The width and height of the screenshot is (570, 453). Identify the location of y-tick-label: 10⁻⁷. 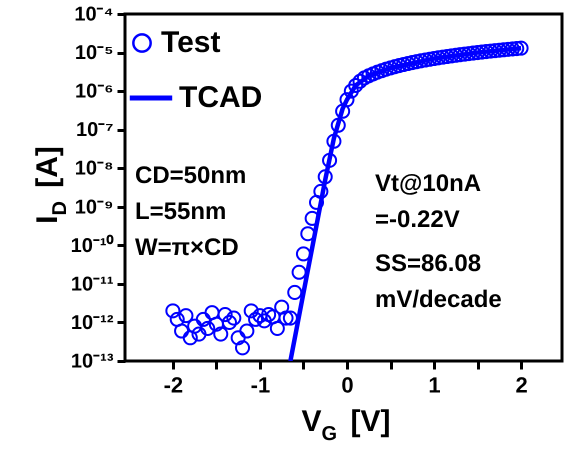
(95, 130).